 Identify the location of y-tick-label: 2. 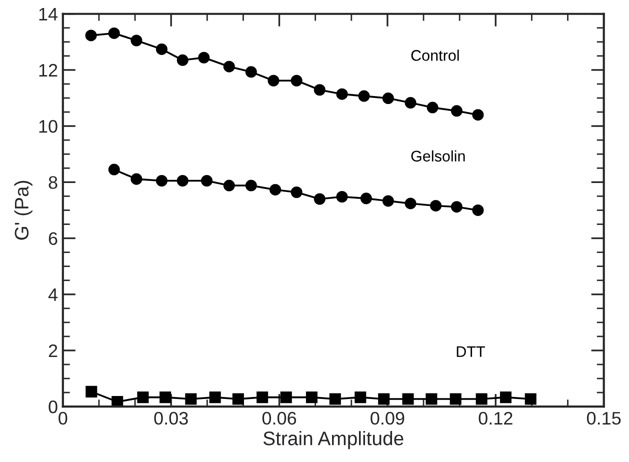
(53, 350).